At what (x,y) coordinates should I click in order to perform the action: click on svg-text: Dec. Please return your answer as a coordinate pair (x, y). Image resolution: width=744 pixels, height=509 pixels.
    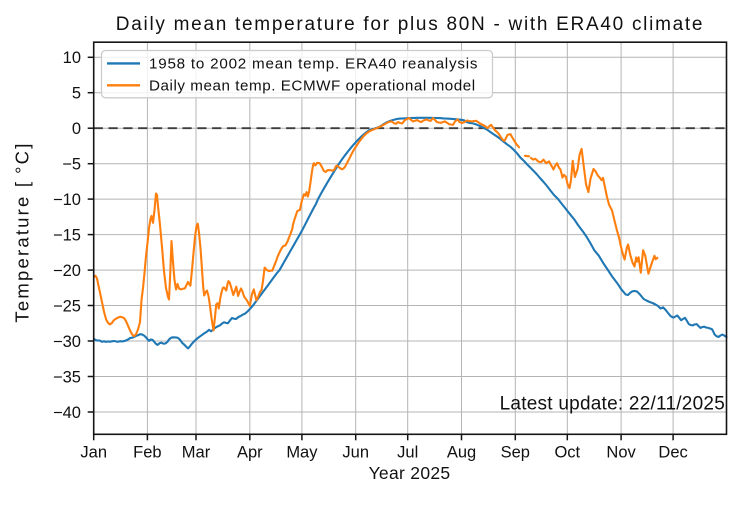
    Looking at the image, I should click on (672, 453).